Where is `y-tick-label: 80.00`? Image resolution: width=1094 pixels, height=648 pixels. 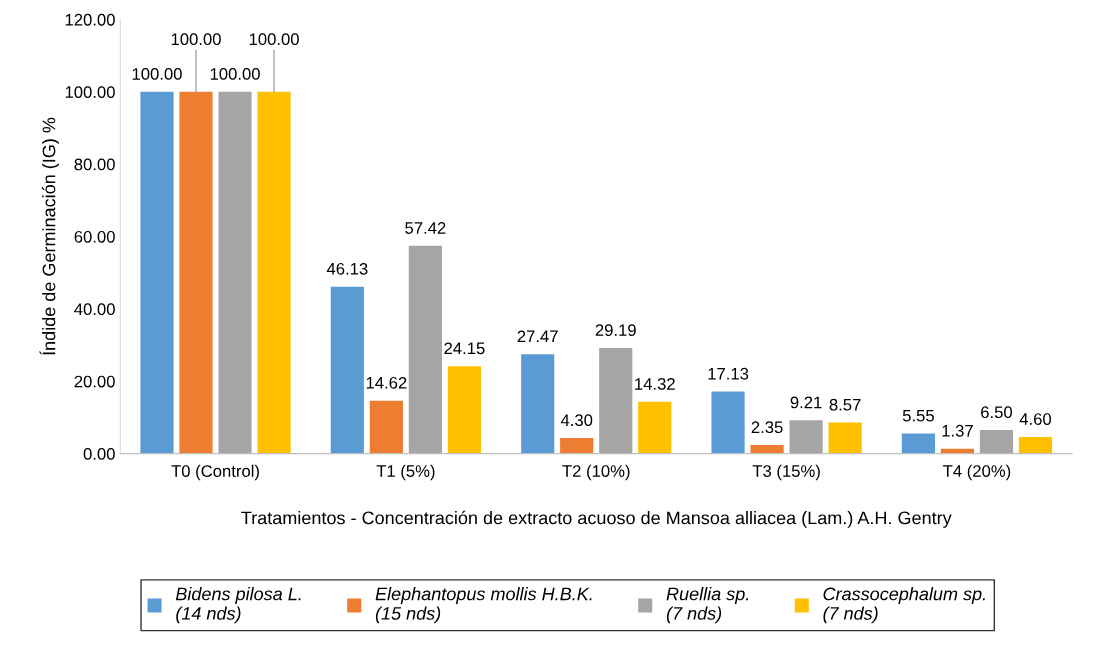 y-tick-label: 80.00 is located at coordinates (94, 164).